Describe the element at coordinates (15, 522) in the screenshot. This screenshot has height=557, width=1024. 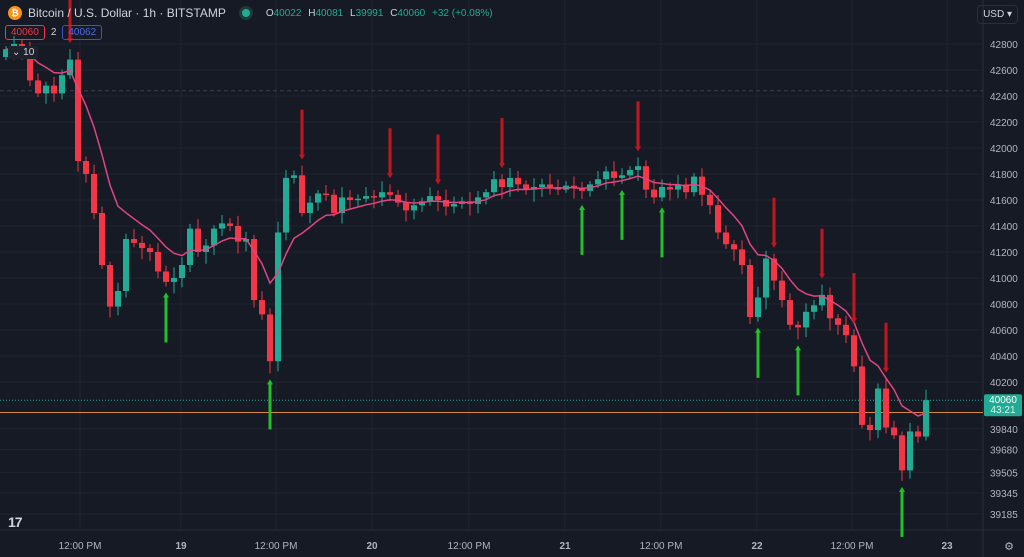
I see `tradingview-logo: 17` at that location.